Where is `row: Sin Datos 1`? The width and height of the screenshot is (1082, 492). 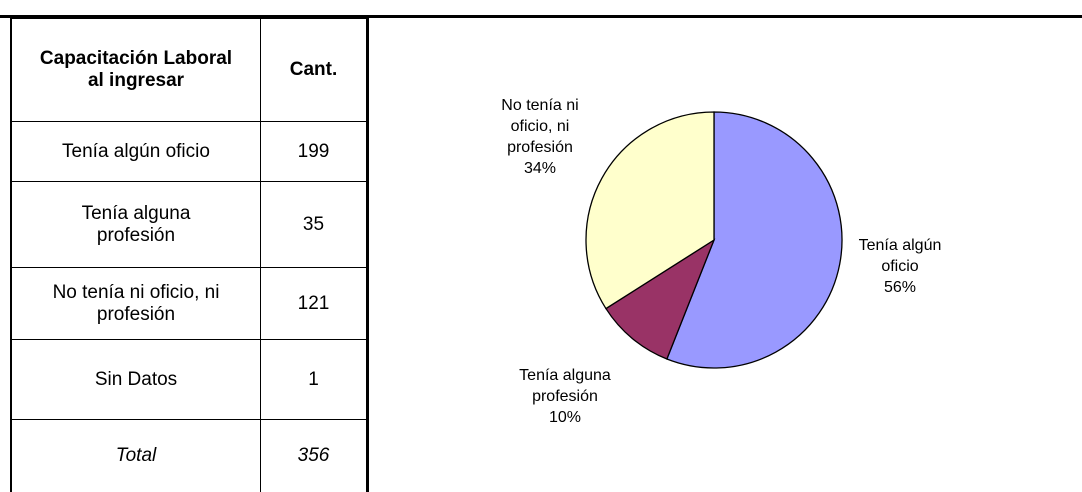
row: Sin Datos 1 is located at coordinates (189, 379).